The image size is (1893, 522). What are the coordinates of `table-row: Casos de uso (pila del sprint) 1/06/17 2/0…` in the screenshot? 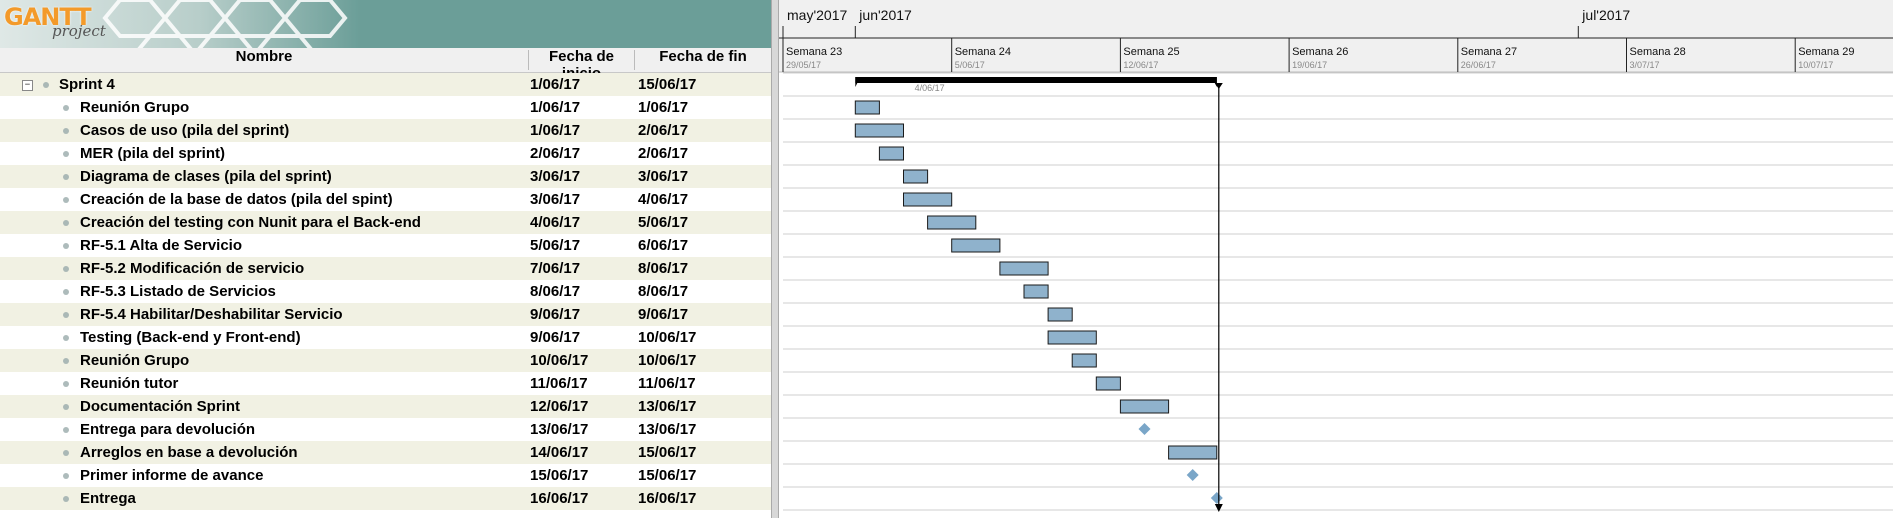 It's located at (385, 130).